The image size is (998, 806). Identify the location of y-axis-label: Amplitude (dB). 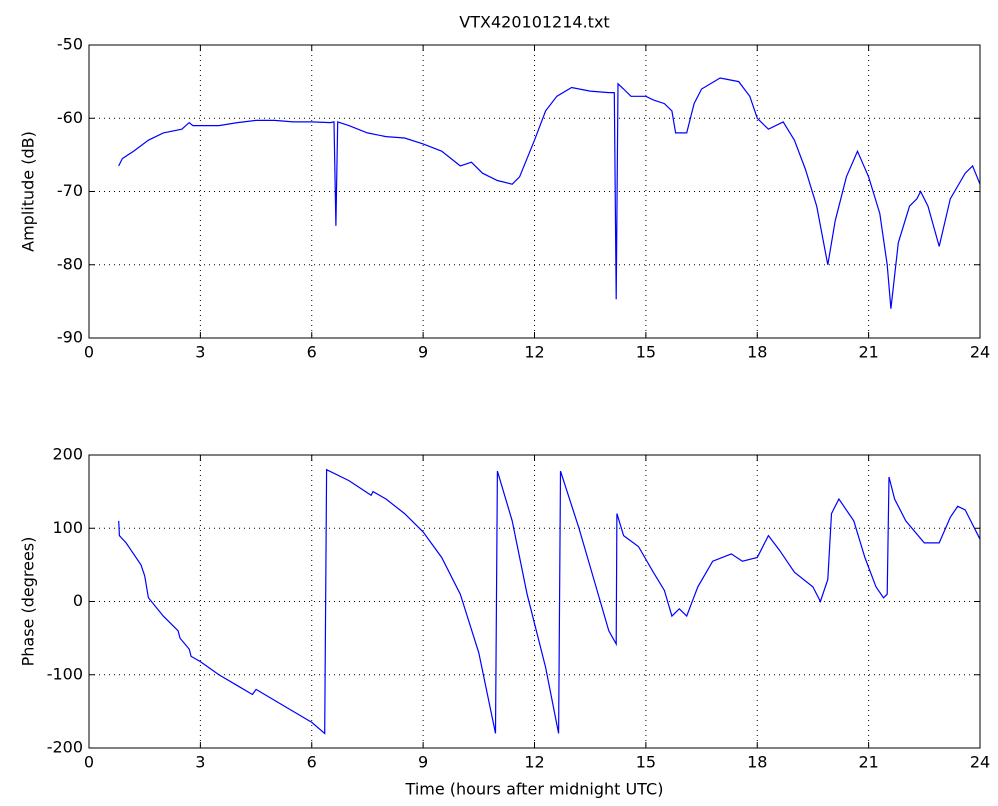
(28, 191).